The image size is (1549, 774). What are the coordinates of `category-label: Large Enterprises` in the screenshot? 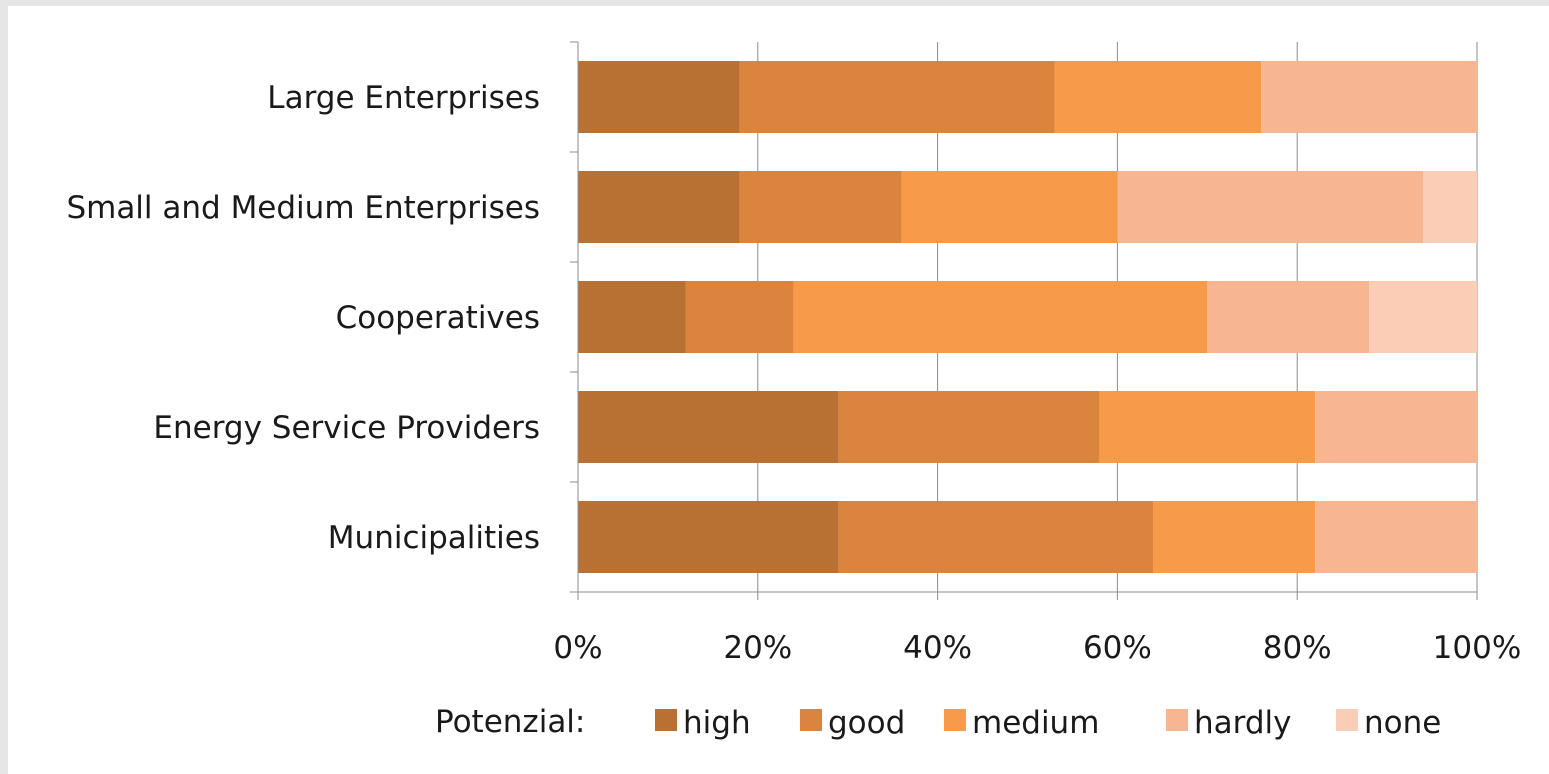 It's located at (403, 98).